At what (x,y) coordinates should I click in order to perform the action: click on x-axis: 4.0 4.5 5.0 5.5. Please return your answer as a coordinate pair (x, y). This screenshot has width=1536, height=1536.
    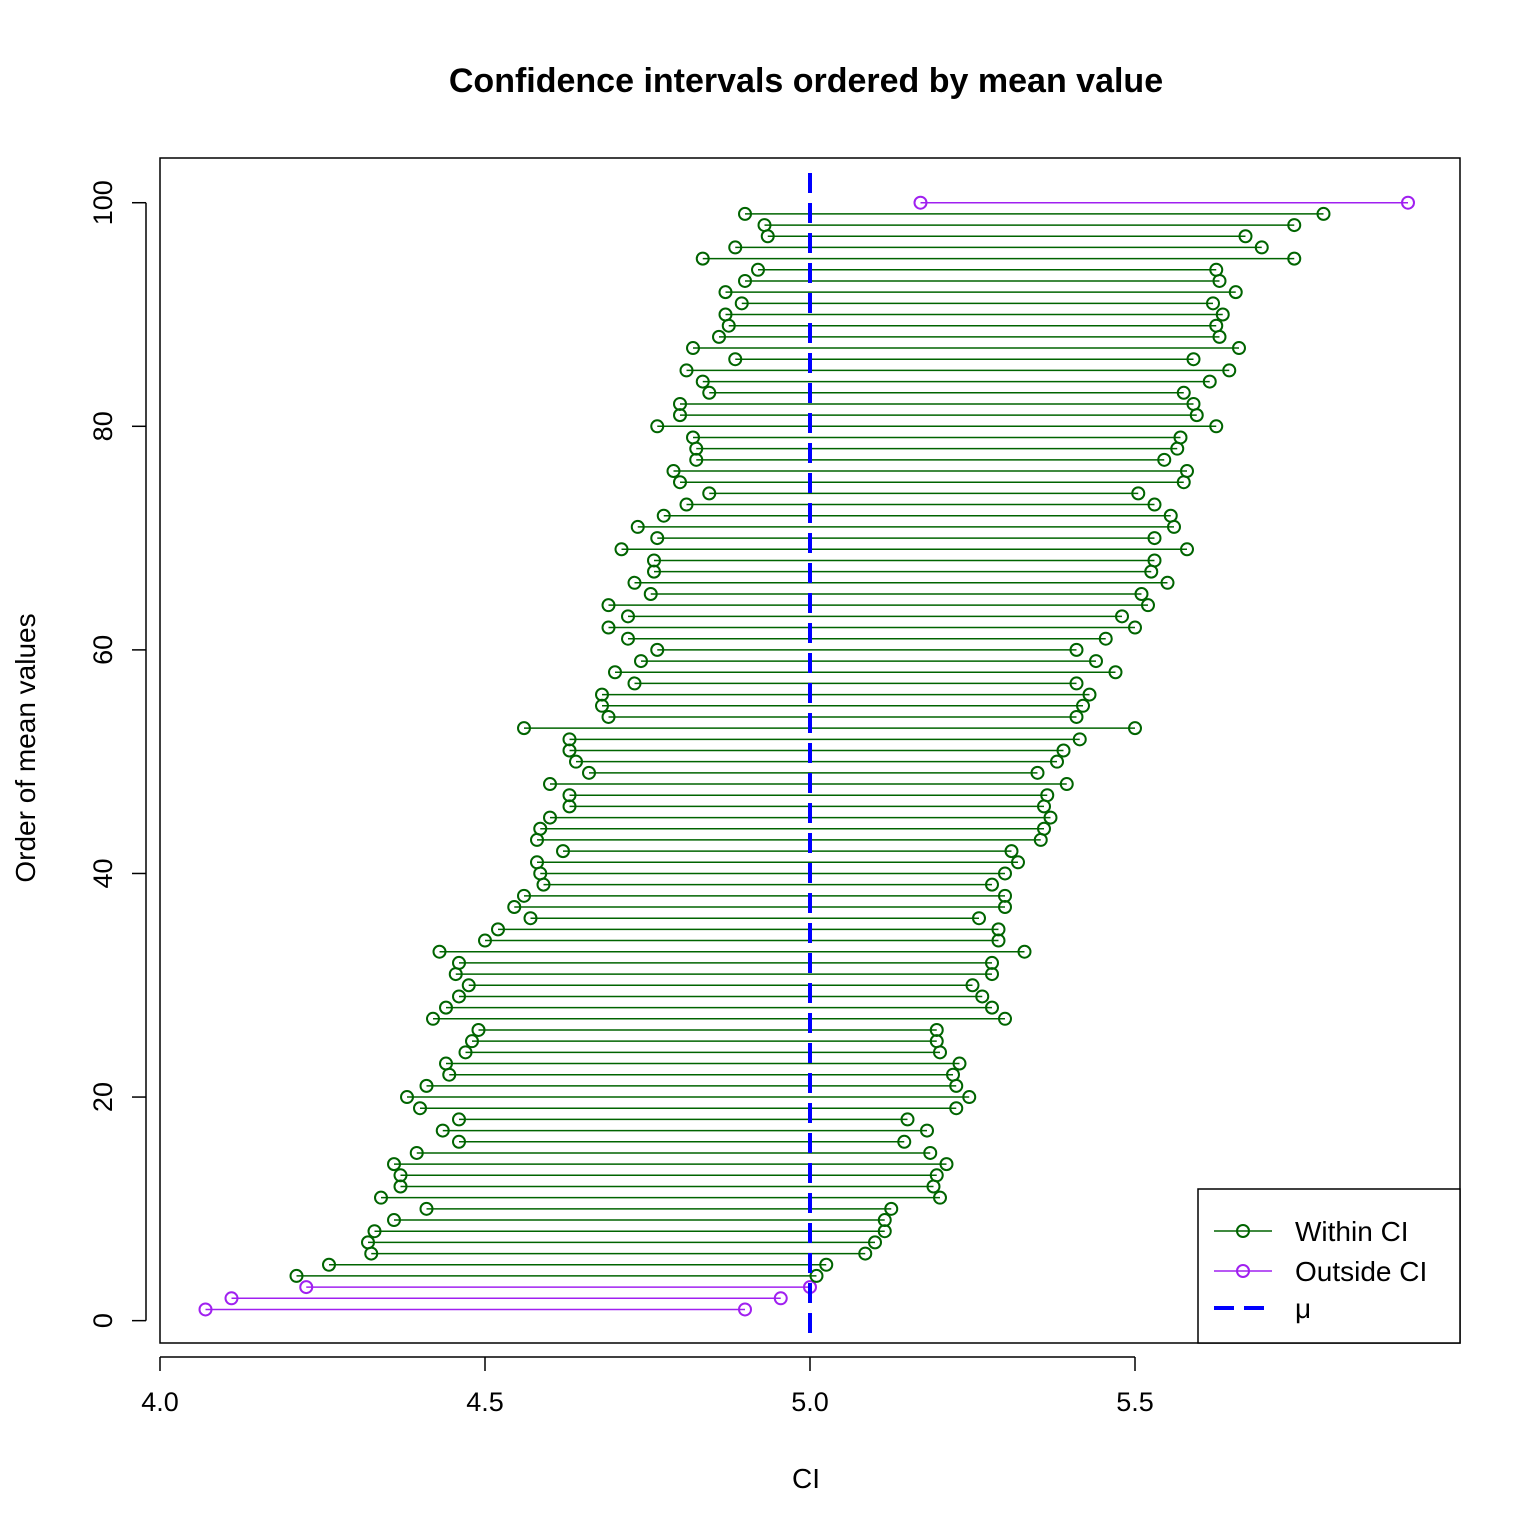
    Looking at the image, I should click on (647, 1386).